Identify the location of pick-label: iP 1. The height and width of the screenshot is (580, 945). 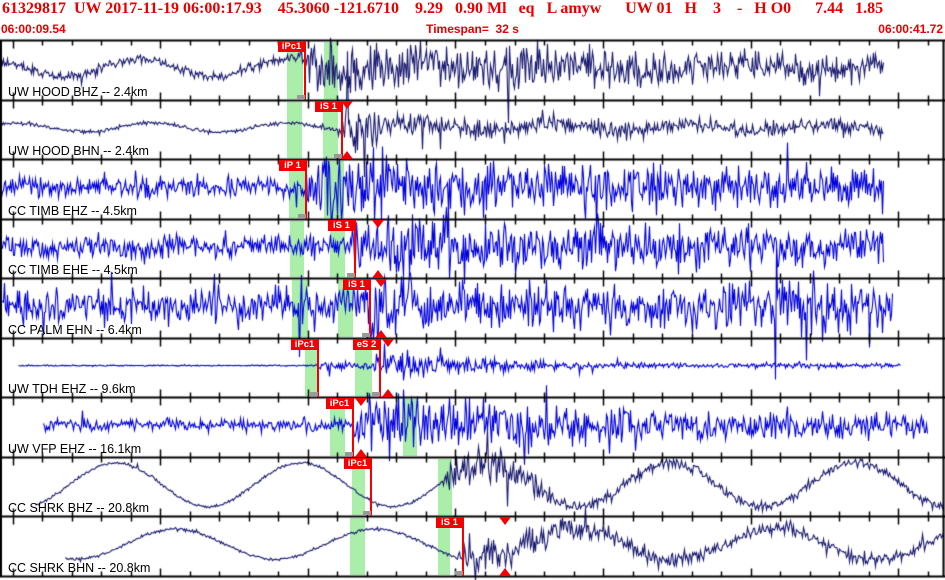
(292, 166).